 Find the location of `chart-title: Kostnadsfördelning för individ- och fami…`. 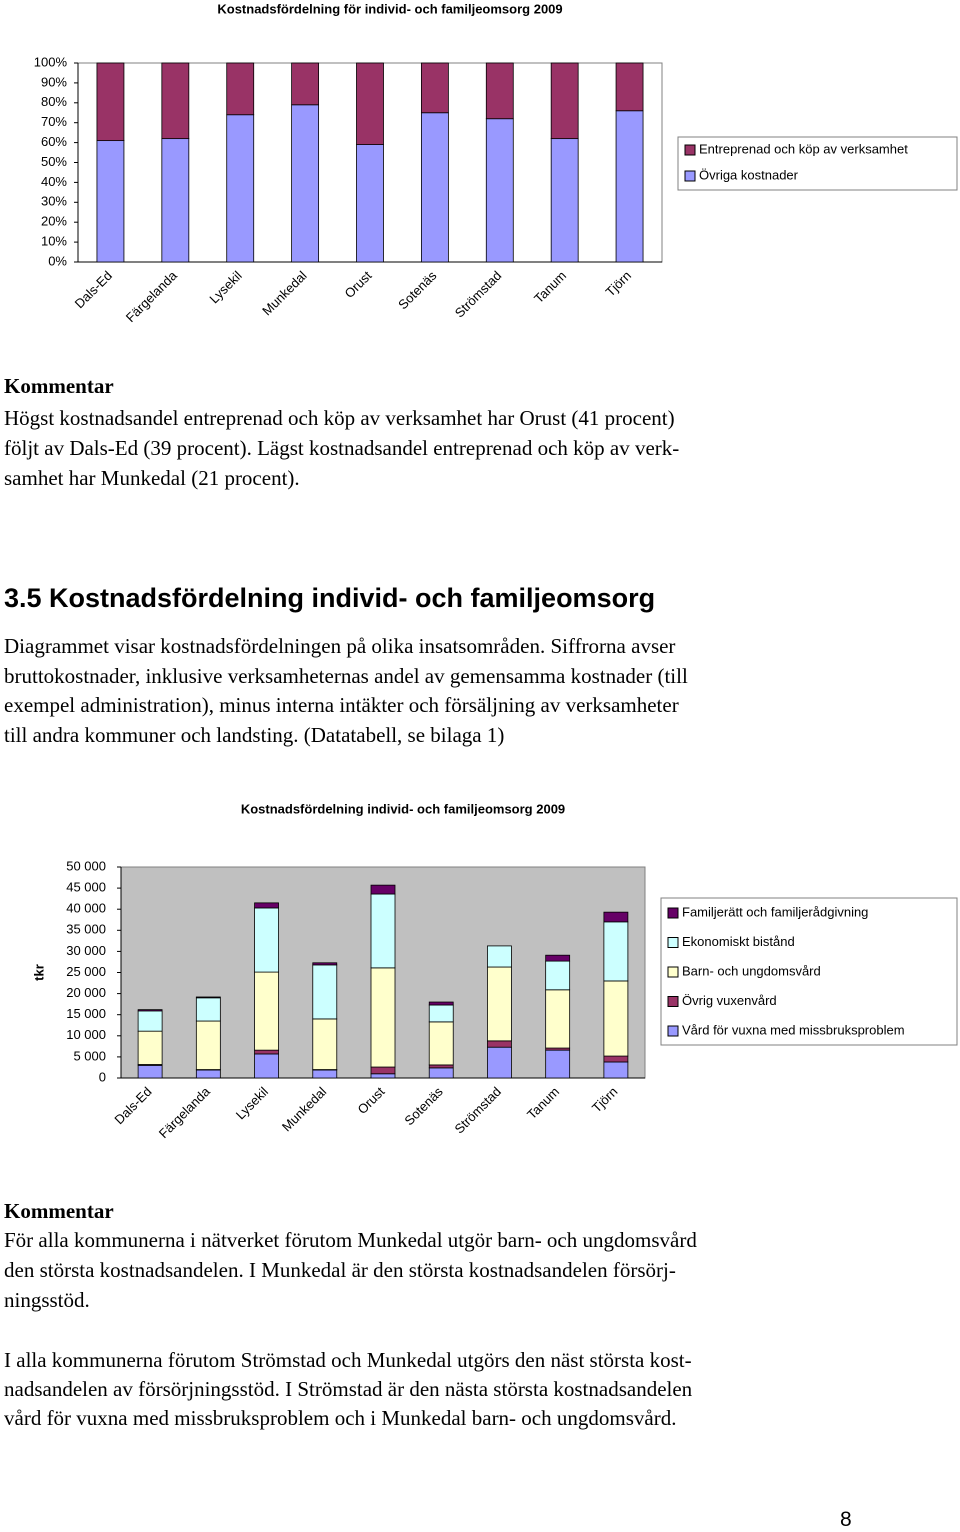

chart-title: Kostnadsfördelning för individ- och fami… is located at coordinates (389, 8).